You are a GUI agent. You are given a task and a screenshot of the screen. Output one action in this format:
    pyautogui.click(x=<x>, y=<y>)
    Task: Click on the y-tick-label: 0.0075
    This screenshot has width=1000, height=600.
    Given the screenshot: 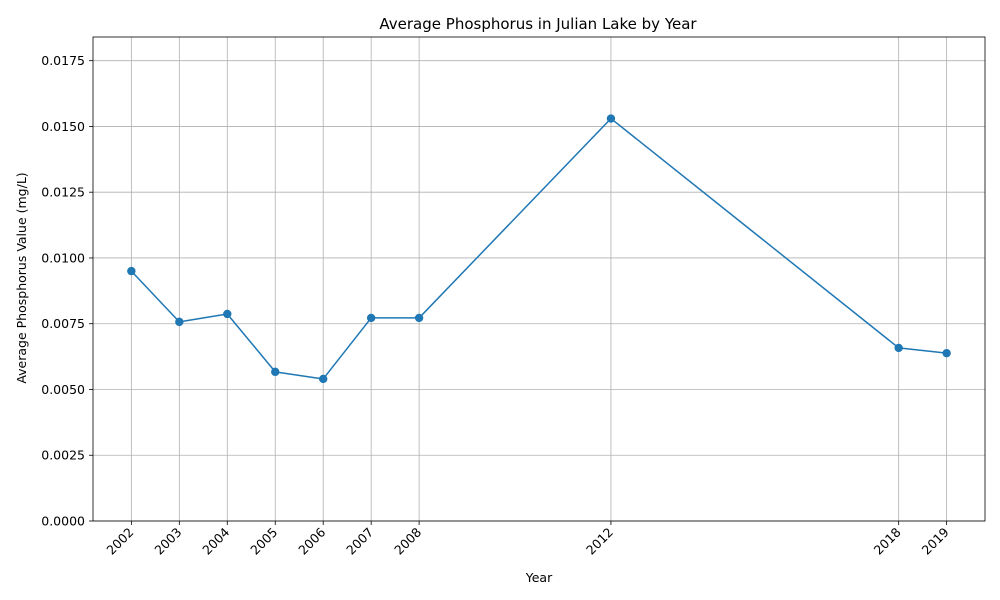 What is the action you would take?
    pyautogui.click(x=63, y=323)
    